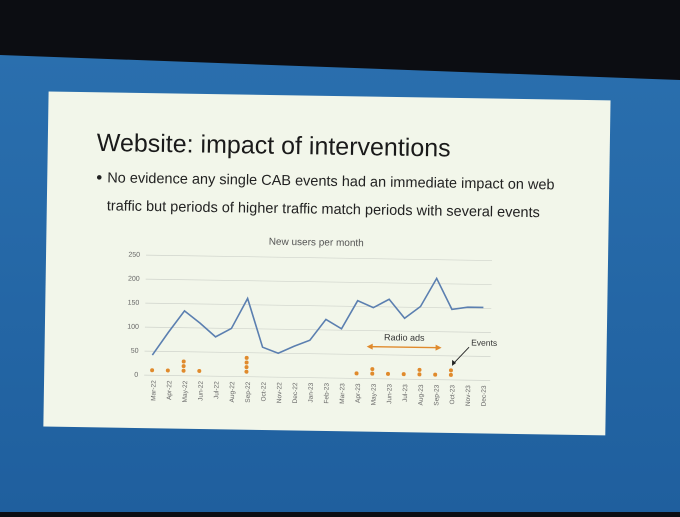 This screenshot has width=680, height=517. I want to click on x-tick-label: Feb-23, so click(326, 393).